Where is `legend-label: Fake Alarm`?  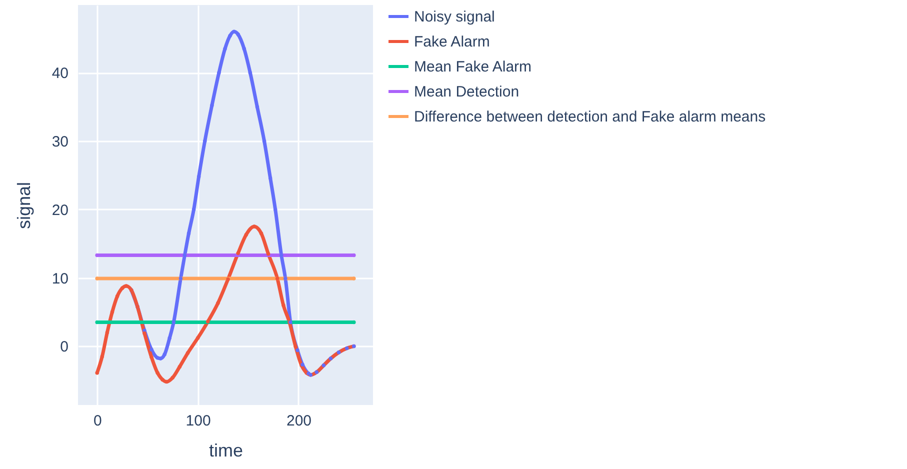
legend-label: Fake Alarm is located at coordinates (452, 42).